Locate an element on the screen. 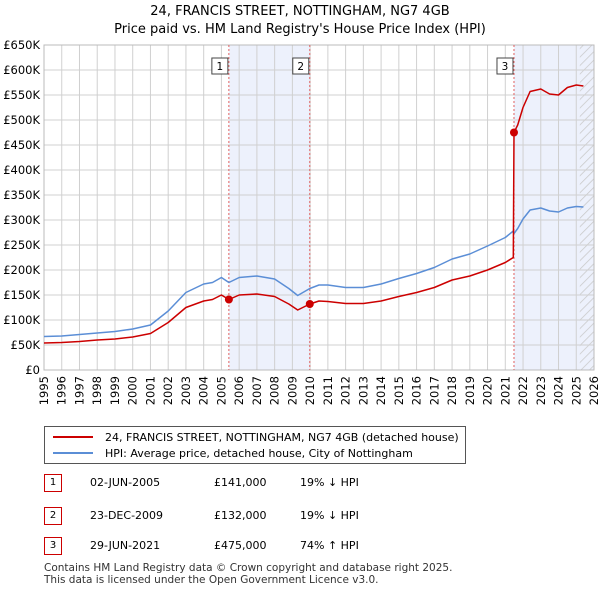 This screenshot has width=600, height=590. y-tick-label: £650K is located at coordinates (21, 45).